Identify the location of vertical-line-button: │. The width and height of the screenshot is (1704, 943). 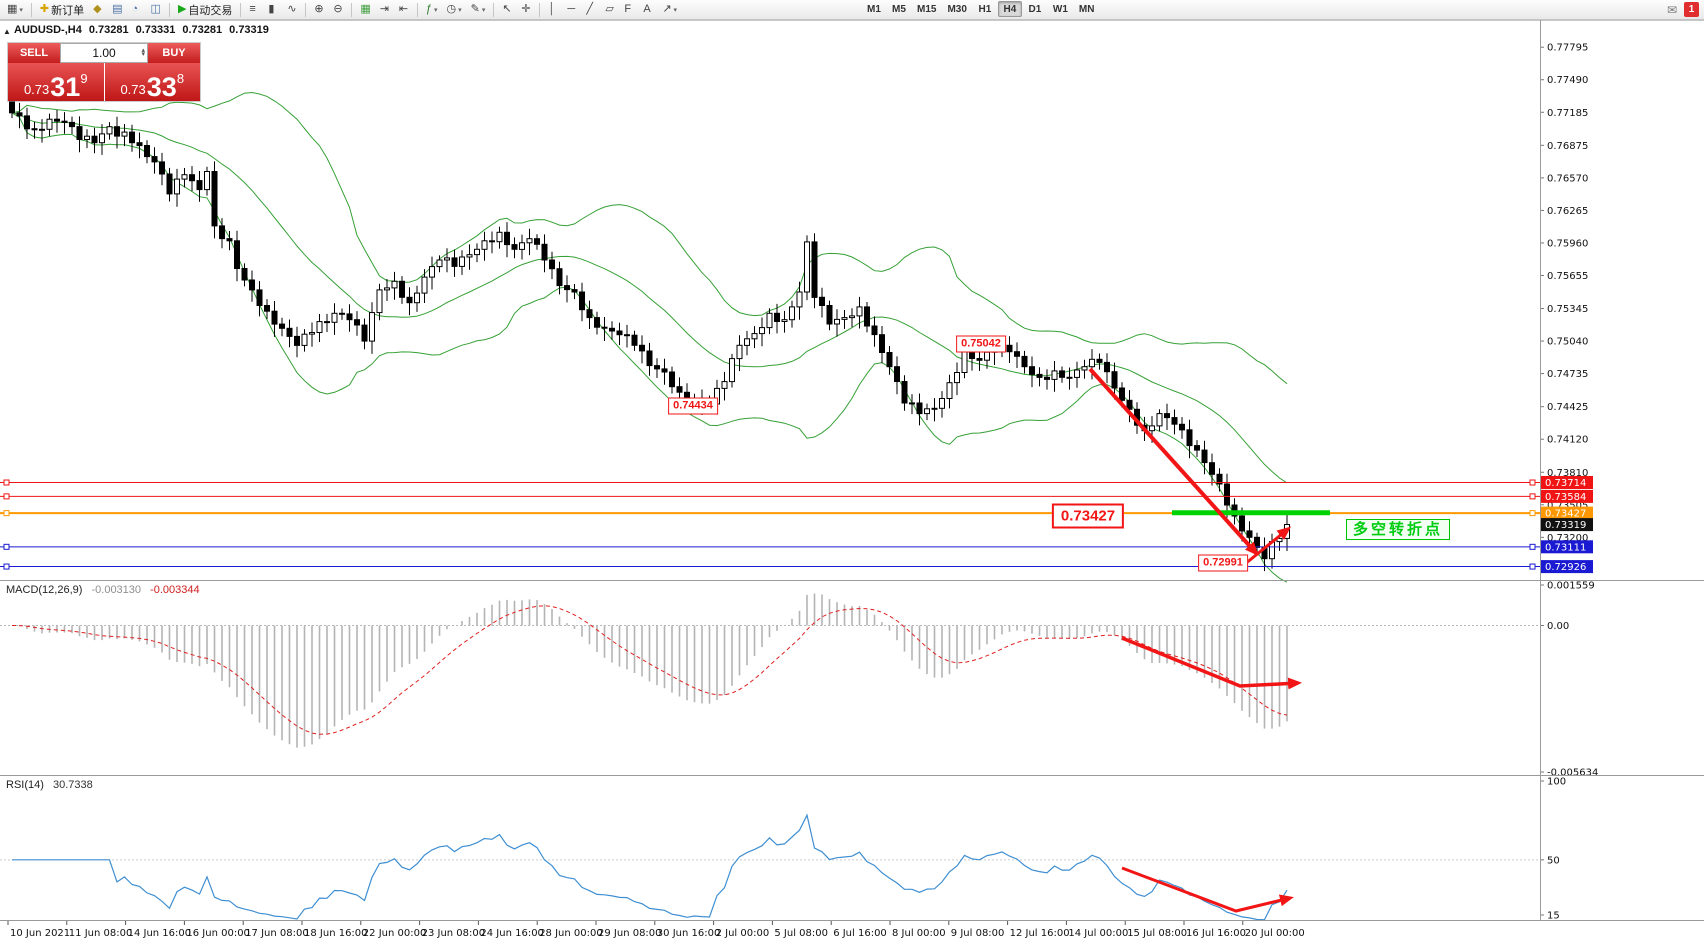
(553, 9).